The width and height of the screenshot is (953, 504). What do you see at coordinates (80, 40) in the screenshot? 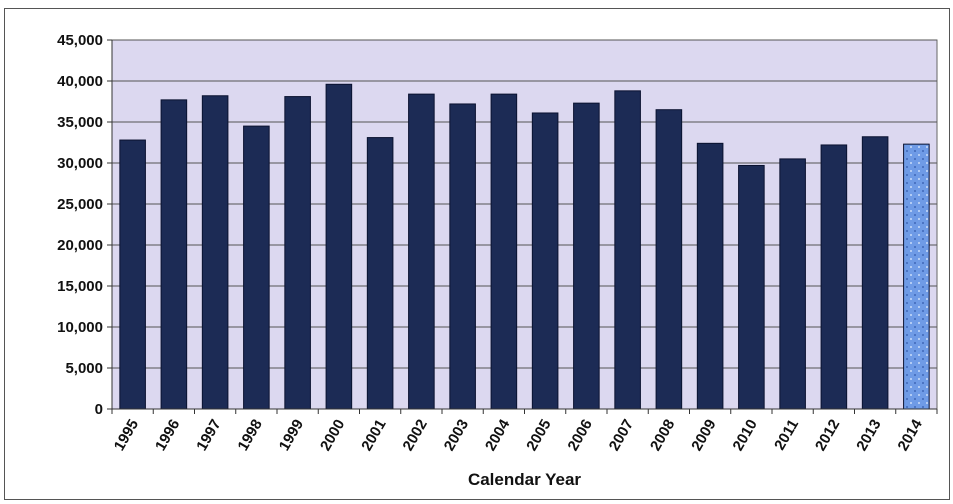
I see `y-tick-label: 45,000` at bounding box center [80, 40].